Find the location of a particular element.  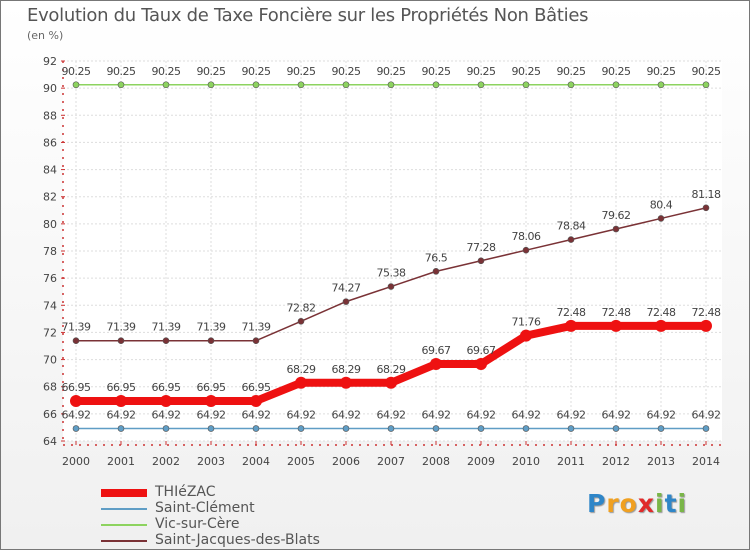

x-tick-label: 2008 is located at coordinates (436, 461).